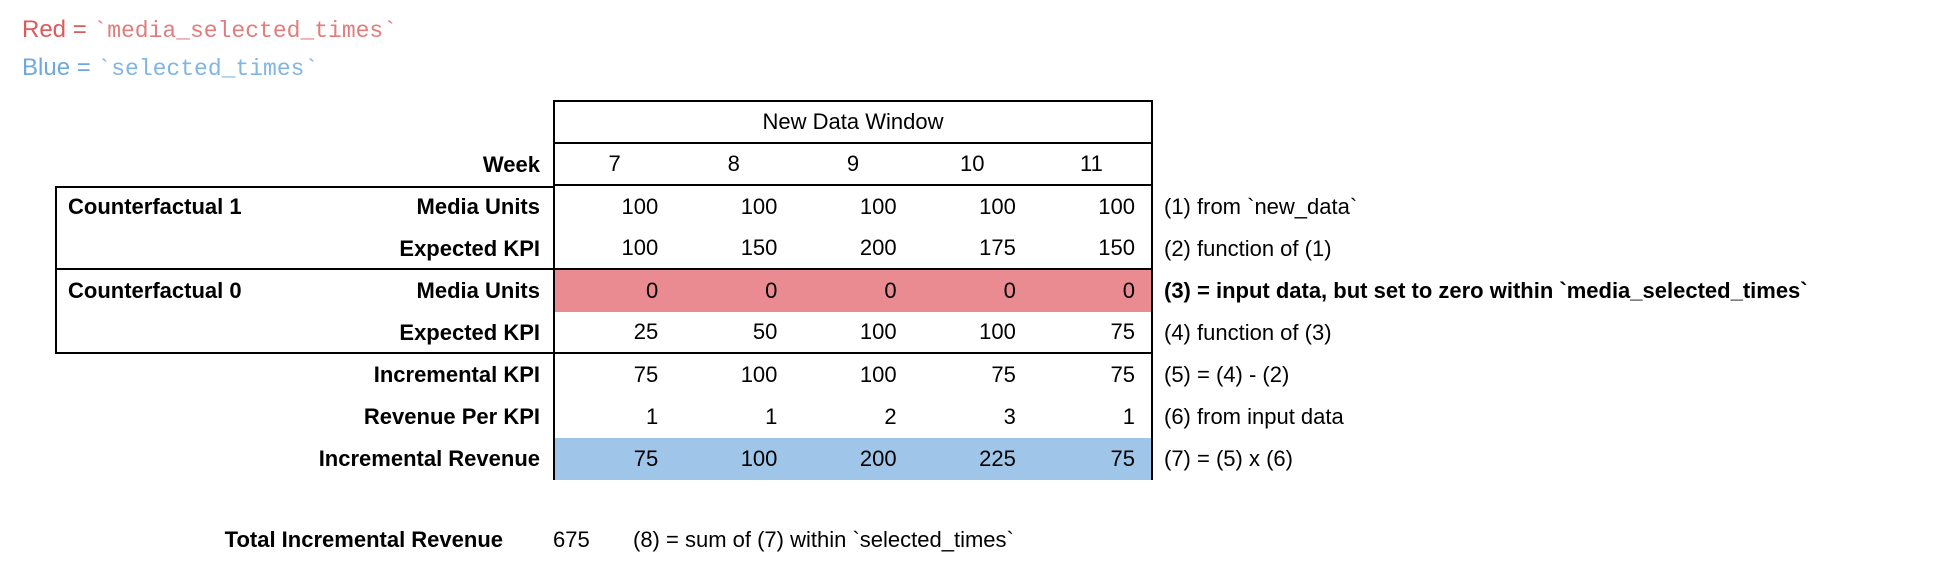 This screenshot has height=574, width=1960. What do you see at coordinates (245, 31) in the screenshot?
I see `legend-red-code: `media_selected_times`` at bounding box center [245, 31].